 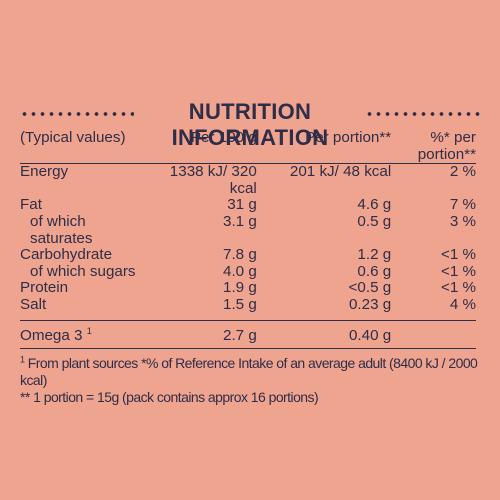 I want to click on row-per-portion: <0.5 g, so click(x=370, y=288).